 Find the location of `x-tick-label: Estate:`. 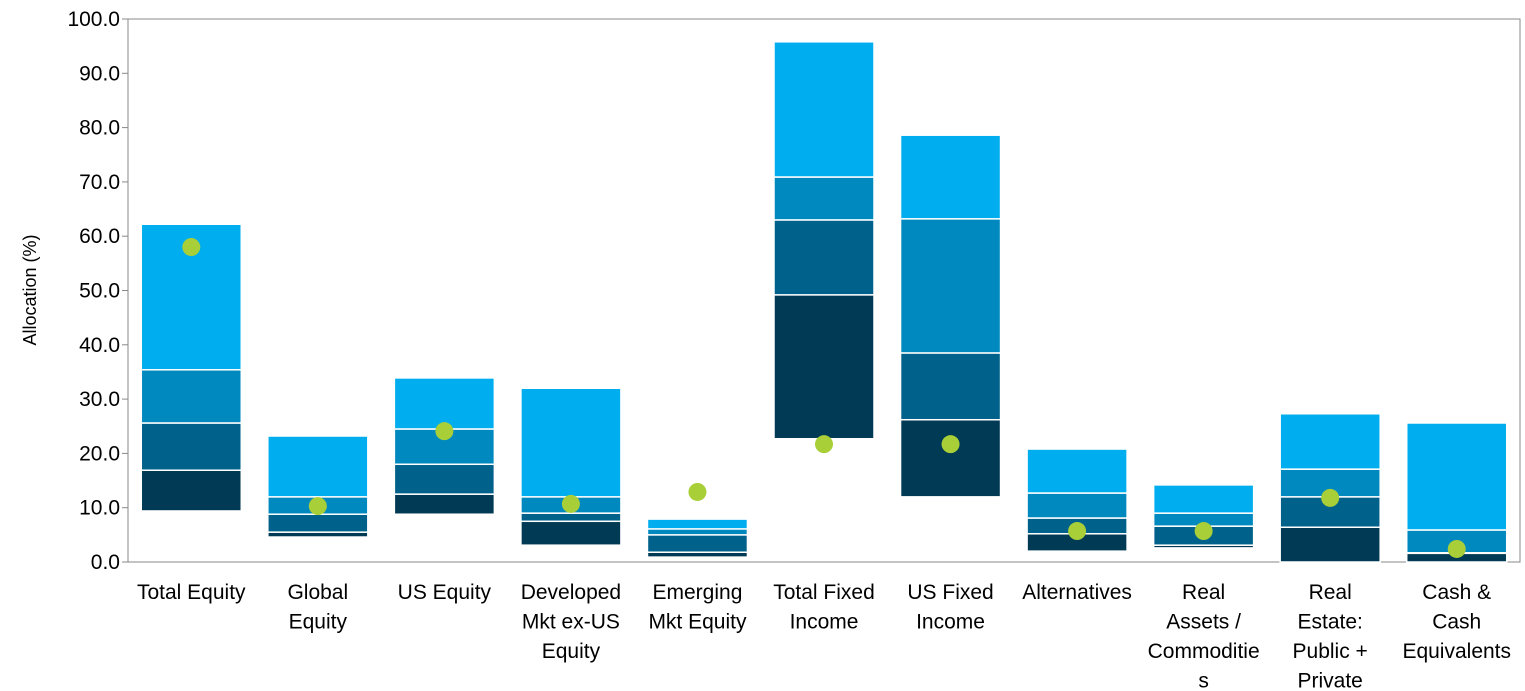

x-tick-label: Estate: is located at coordinates (1329, 622).